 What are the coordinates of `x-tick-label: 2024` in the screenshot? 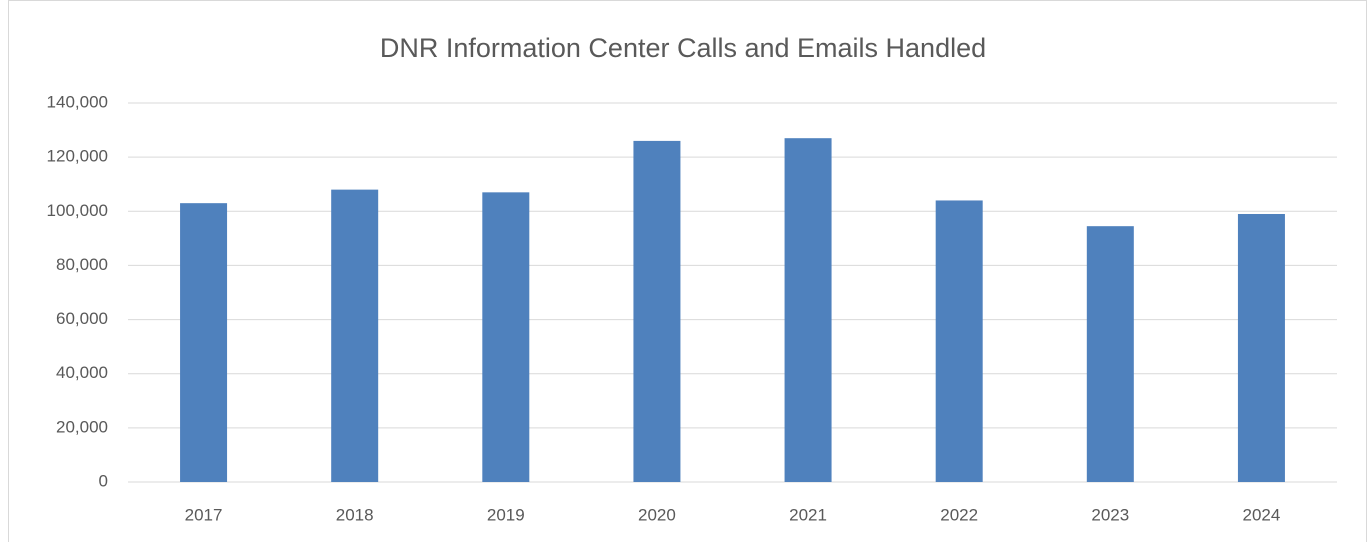 It's located at (1262, 514).